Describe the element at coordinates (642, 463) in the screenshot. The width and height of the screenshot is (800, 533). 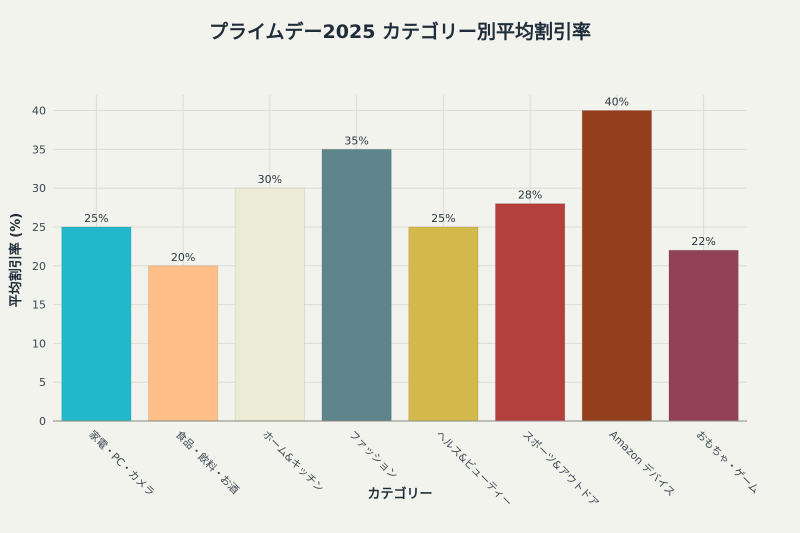
I see `x-tick-label: Amazon デバイス` at that location.